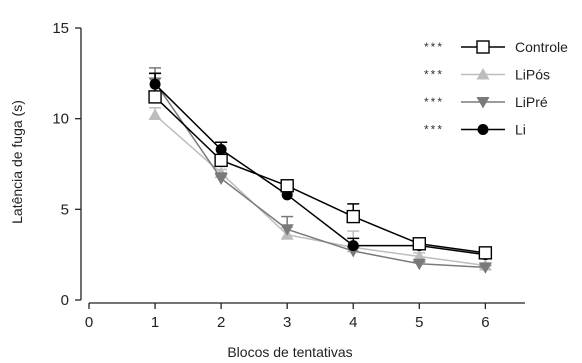  Describe the element at coordinates (289, 352) in the screenshot. I see `x-axis-label: Blocos de tentativas` at that location.